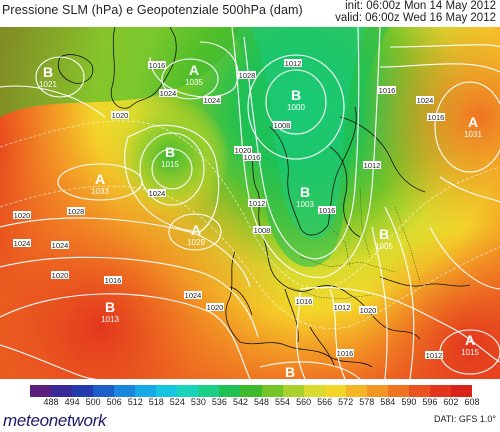  What do you see at coordinates (420, 6) in the screenshot?
I see `init-time: init: 06:00z Mon 14 May 2012` at bounding box center [420, 6].